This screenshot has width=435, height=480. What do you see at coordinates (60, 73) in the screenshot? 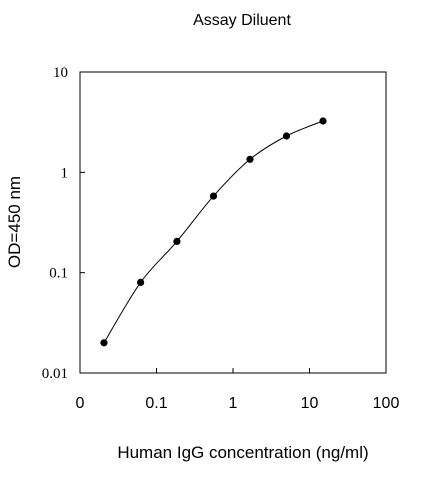
I see `y-tick-label: 10` at bounding box center [60, 73].